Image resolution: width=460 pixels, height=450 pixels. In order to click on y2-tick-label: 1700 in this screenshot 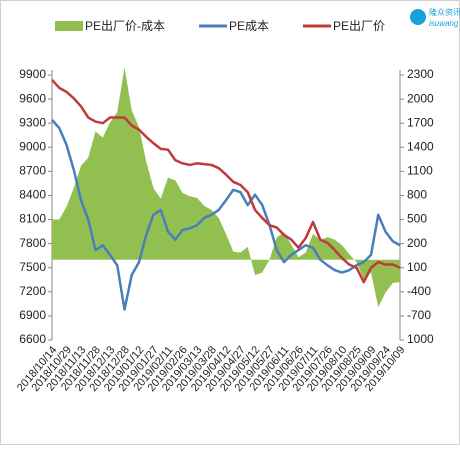, I will do `click(420, 122)`.